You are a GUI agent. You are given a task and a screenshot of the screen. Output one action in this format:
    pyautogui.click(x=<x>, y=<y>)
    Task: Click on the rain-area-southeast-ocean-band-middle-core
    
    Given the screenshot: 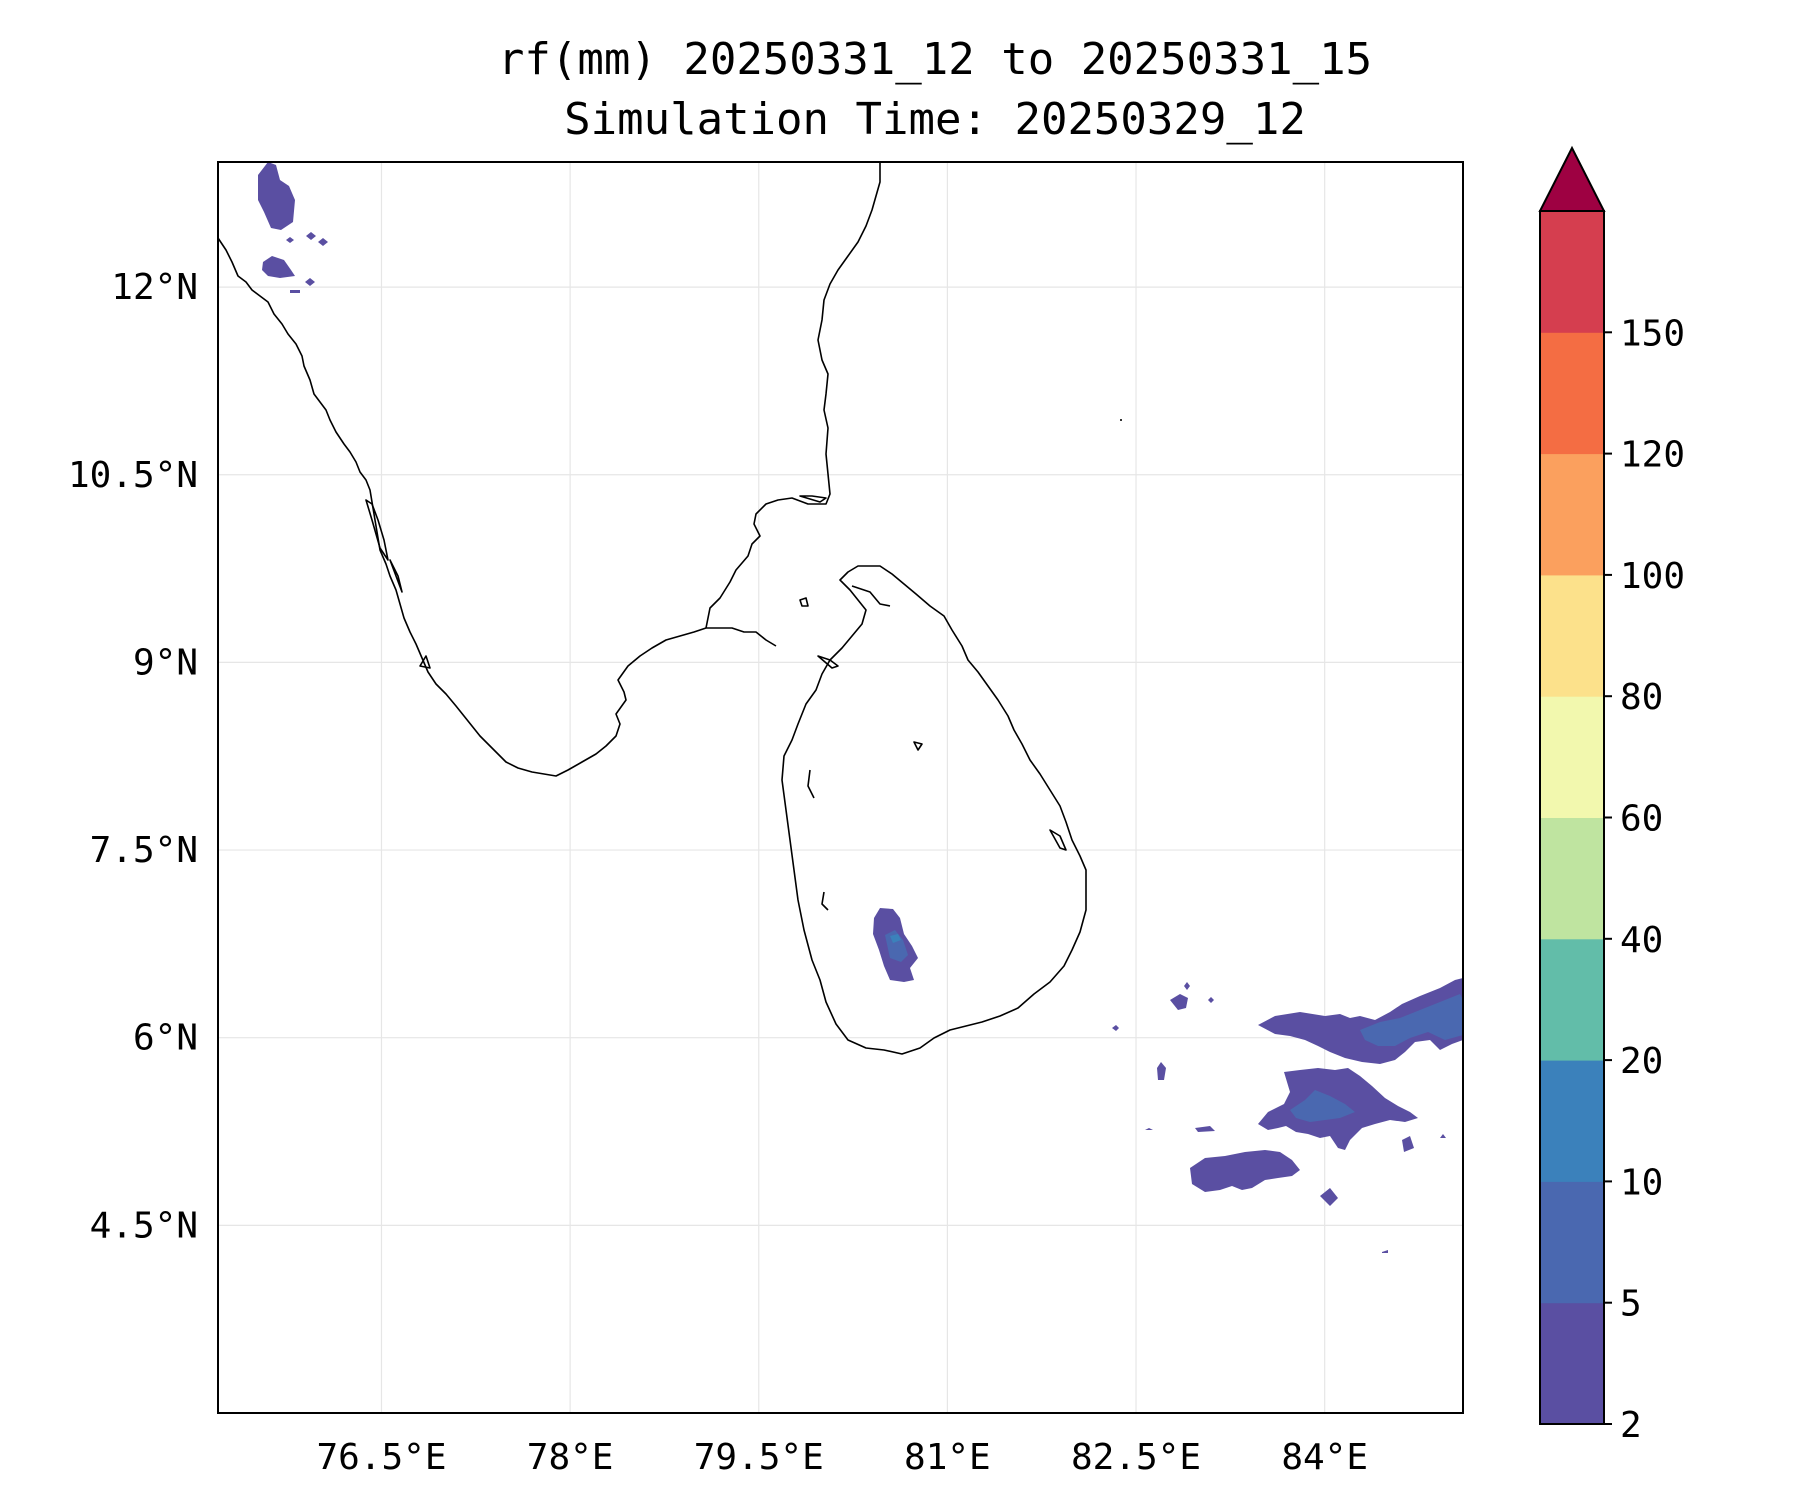 What is the action you would take?
    pyautogui.click(x=1322, y=1106)
    